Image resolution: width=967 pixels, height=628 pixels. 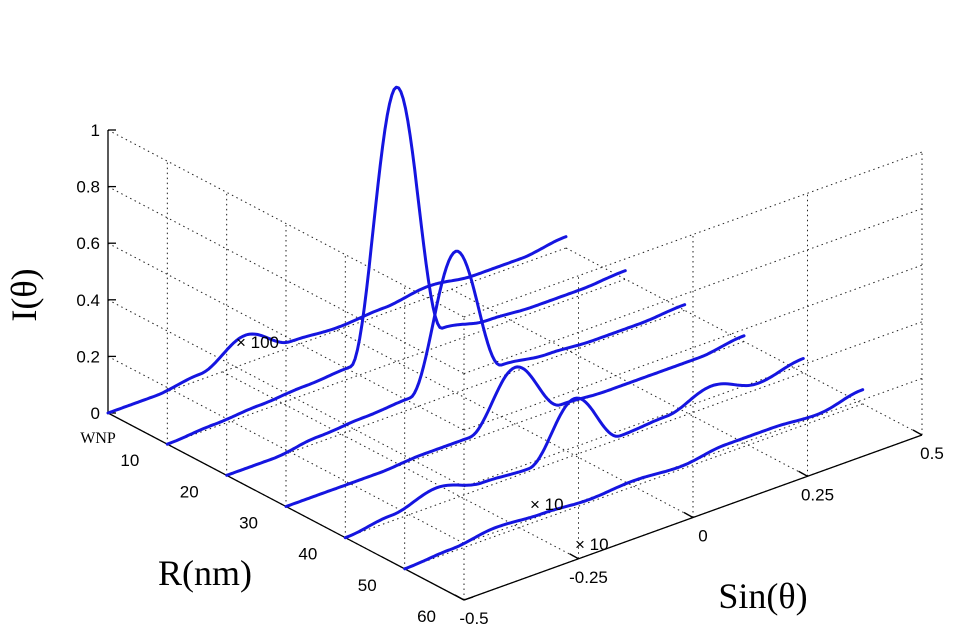 What do you see at coordinates (426, 616) in the screenshot?
I see `r-tick-label-6: 60` at bounding box center [426, 616].